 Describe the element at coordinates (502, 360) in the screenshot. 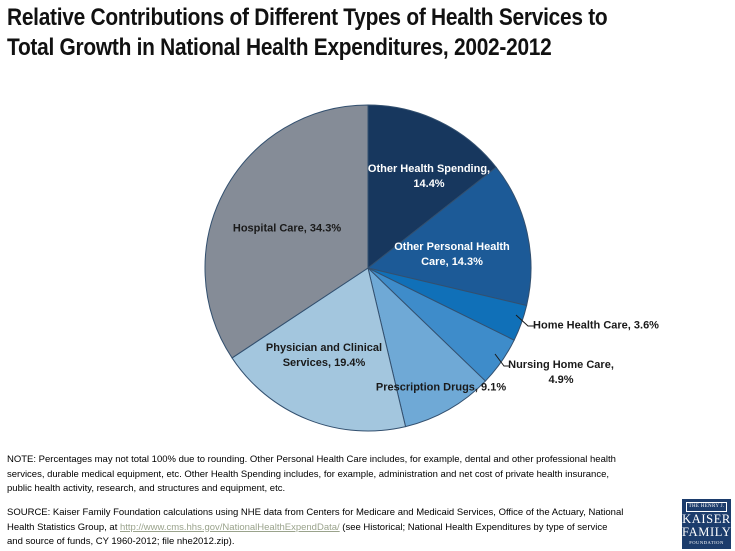

I see `leader-line-nursing-home-care` at that location.